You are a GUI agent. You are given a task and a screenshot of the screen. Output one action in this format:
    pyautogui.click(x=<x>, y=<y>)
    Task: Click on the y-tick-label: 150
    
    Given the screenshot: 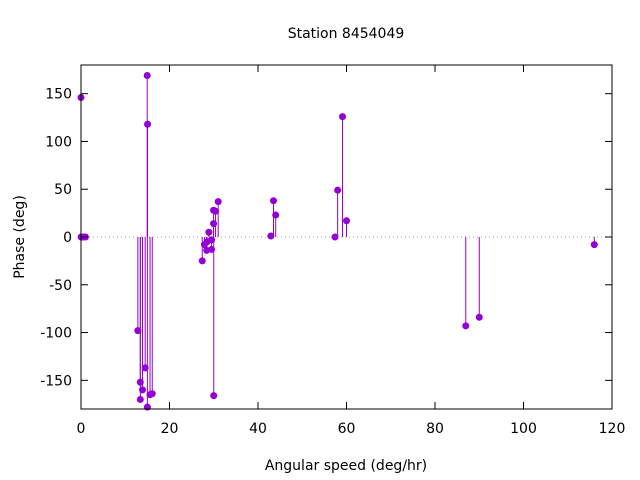 What is the action you would take?
    pyautogui.click(x=58, y=95)
    